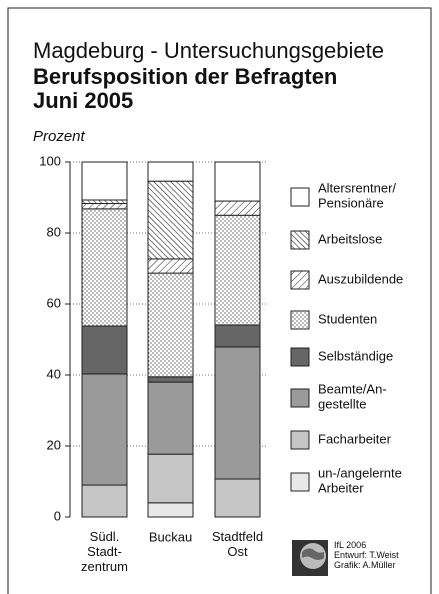 Image resolution: width=439 pixels, height=594 pixels. Describe the element at coordinates (352, 397) in the screenshot. I see `legend-label: Beamte/An-gestellte` at that location.